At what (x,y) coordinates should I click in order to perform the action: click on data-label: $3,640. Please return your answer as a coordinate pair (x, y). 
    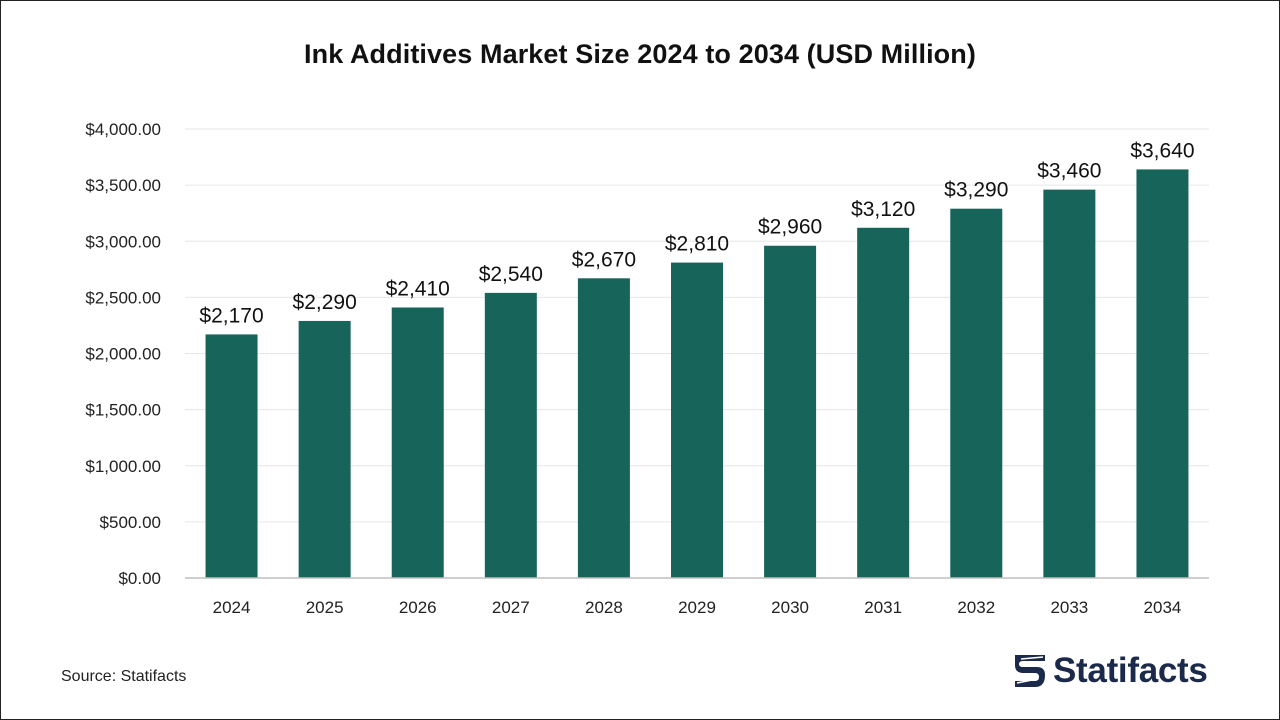
    Looking at the image, I should click on (1162, 150).